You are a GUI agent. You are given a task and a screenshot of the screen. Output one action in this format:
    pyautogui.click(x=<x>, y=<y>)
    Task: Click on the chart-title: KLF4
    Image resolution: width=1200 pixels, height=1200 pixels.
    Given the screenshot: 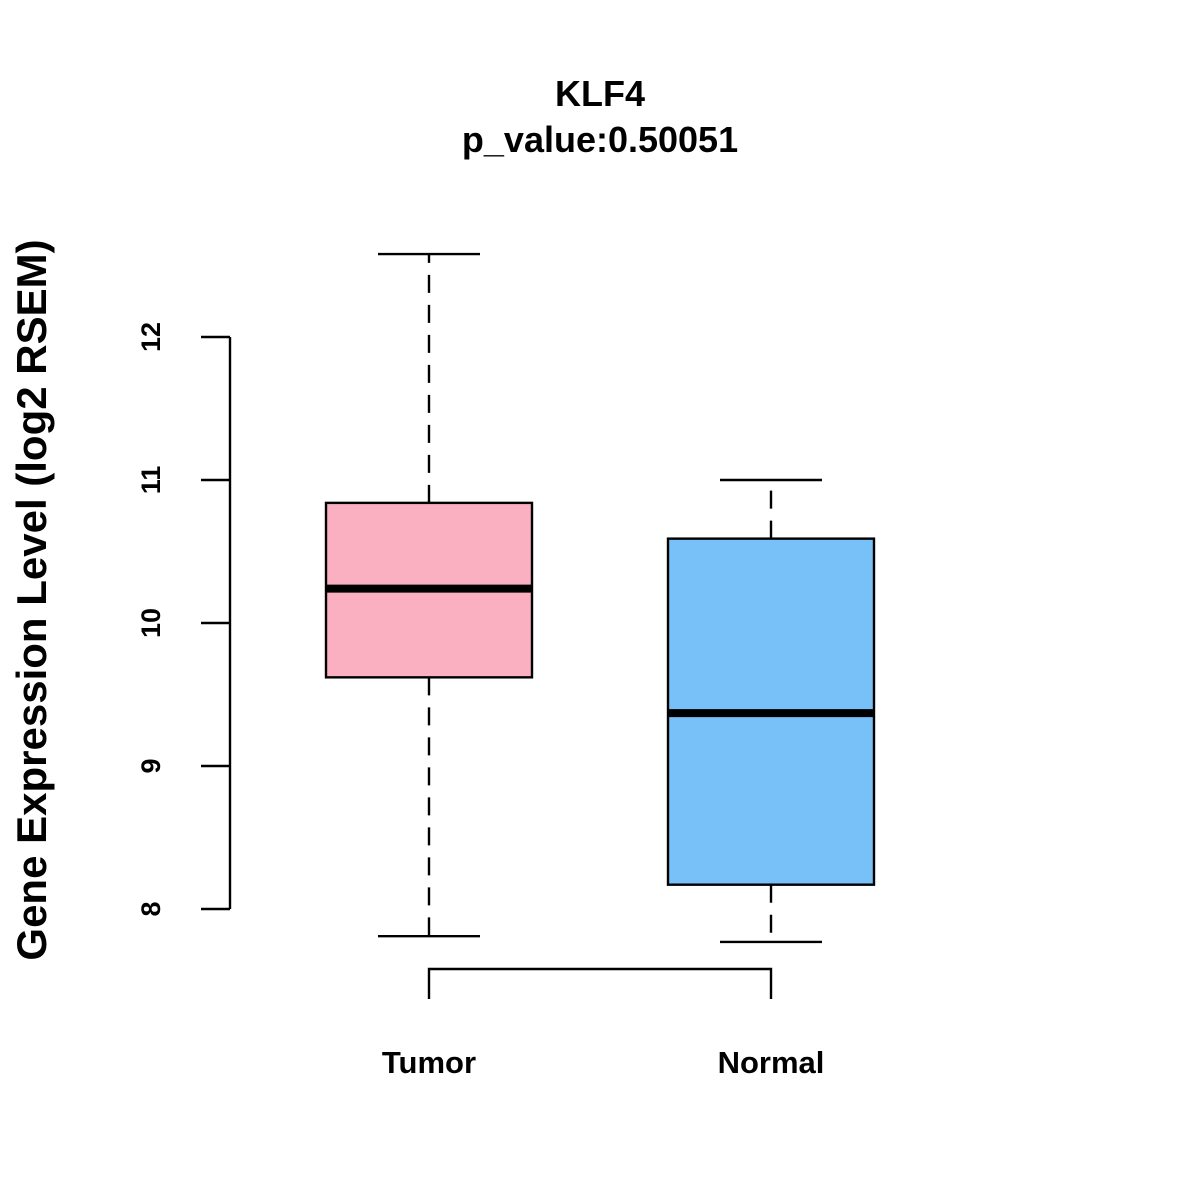 What is the action you would take?
    pyautogui.click(x=600, y=93)
    